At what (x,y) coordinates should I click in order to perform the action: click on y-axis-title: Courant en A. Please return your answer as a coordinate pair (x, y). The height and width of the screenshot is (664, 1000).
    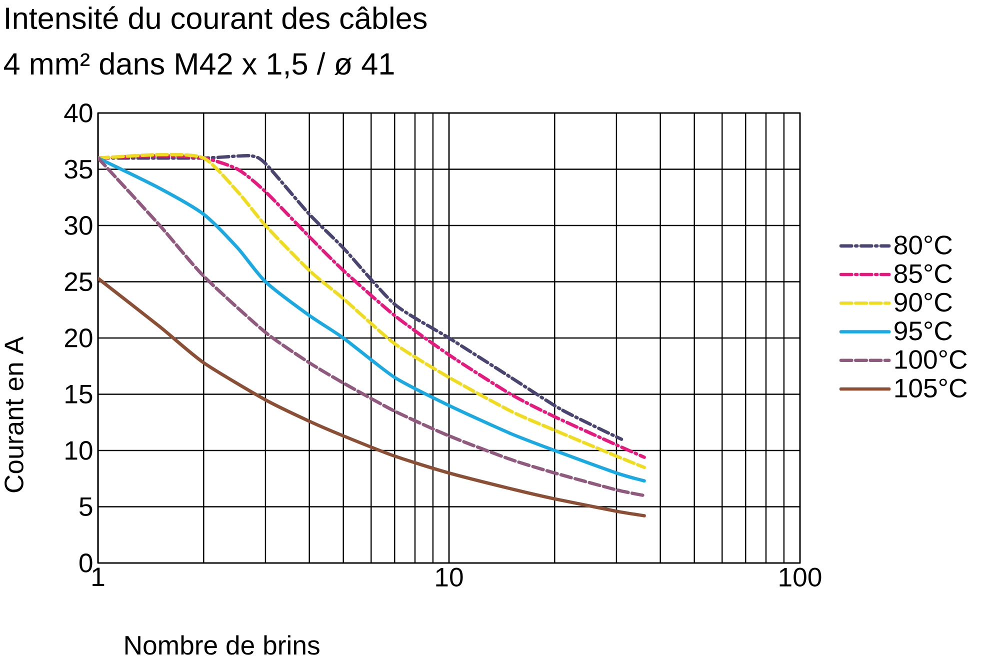
    Looking at the image, I should click on (14, 414).